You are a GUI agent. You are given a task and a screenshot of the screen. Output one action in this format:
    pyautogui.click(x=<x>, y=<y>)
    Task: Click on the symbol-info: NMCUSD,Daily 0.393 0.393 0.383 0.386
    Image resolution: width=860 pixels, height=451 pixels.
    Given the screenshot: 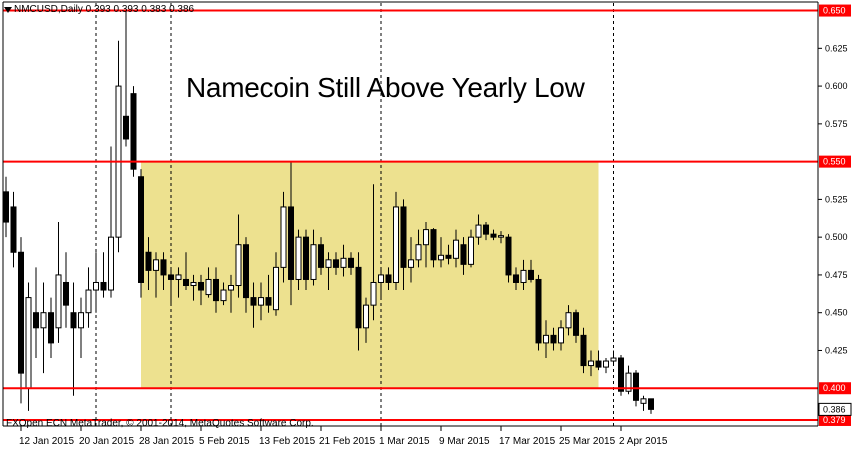 What is the action you would take?
    pyautogui.click(x=104, y=9)
    